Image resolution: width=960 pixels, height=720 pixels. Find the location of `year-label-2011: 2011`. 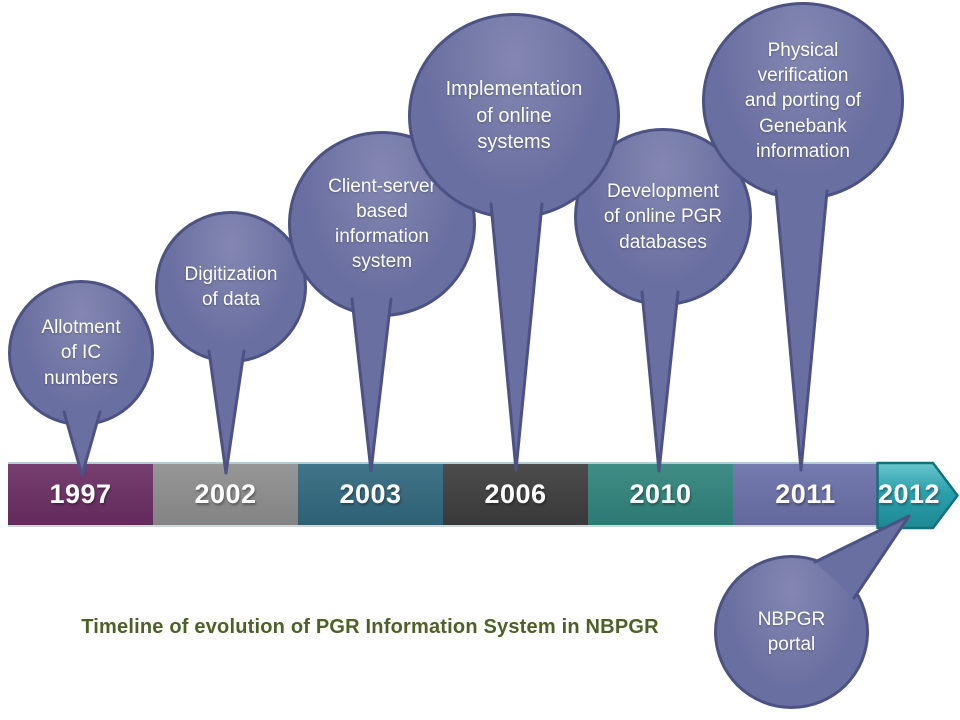

year-label-2011: 2011 is located at coordinates (805, 494).